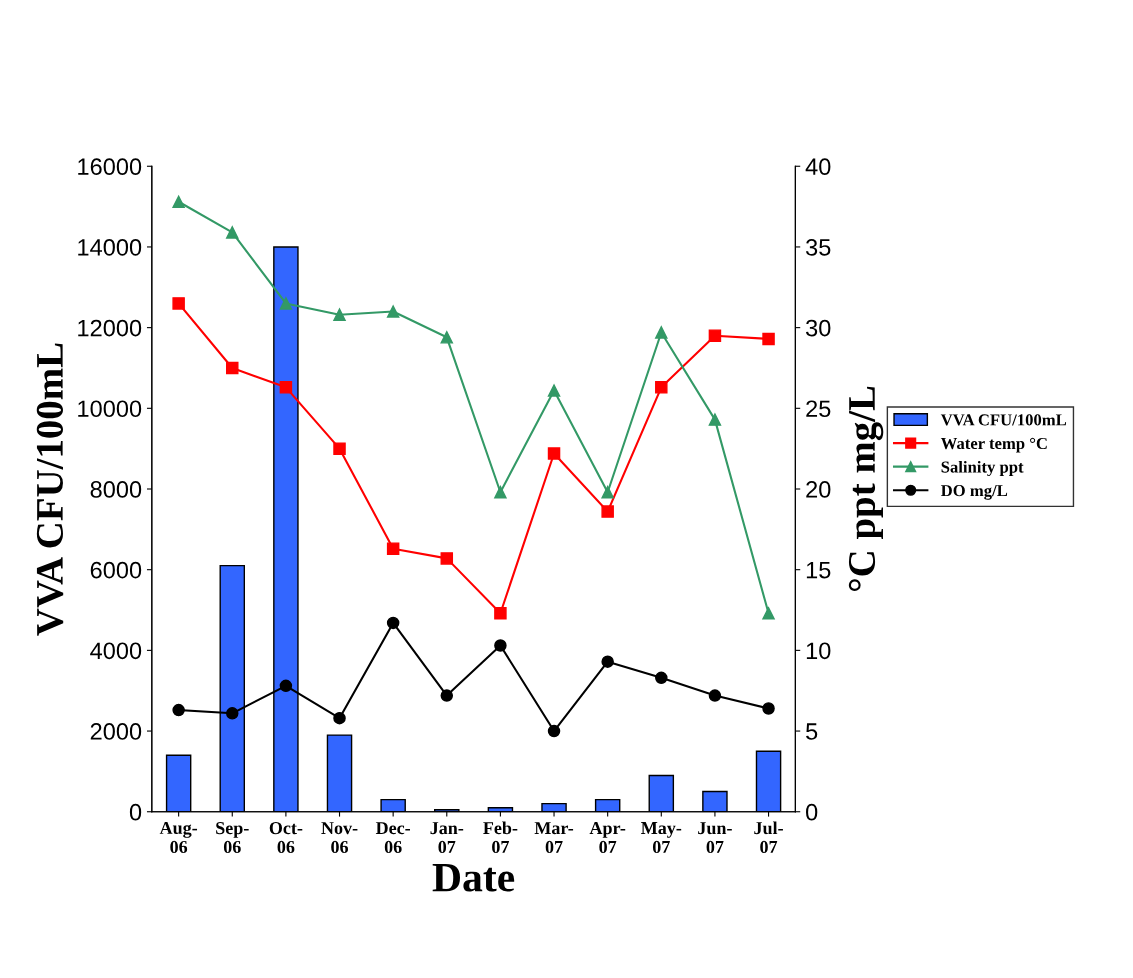  What do you see at coordinates (818, 167) in the screenshot?
I see `y2-tick-label: 40` at bounding box center [818, 167].